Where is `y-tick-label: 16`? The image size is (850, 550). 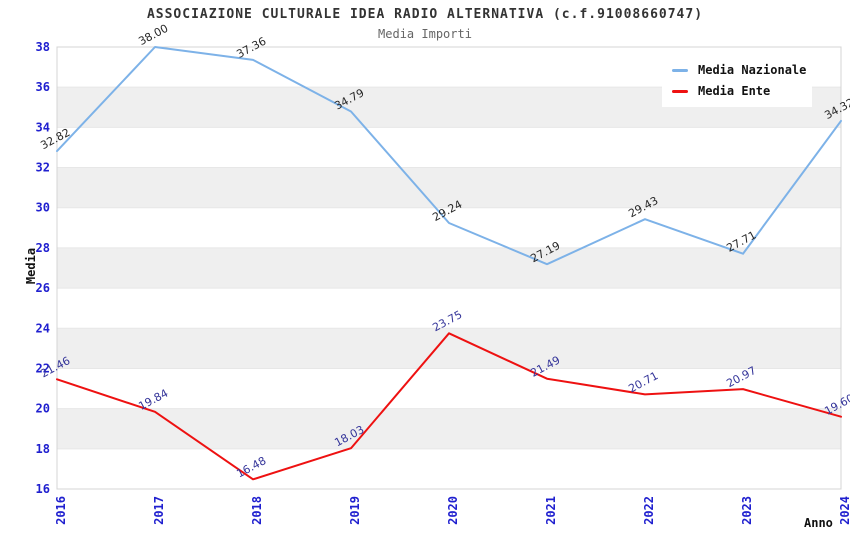 y-tick-label: 16 is located at coordinates (43, 489).